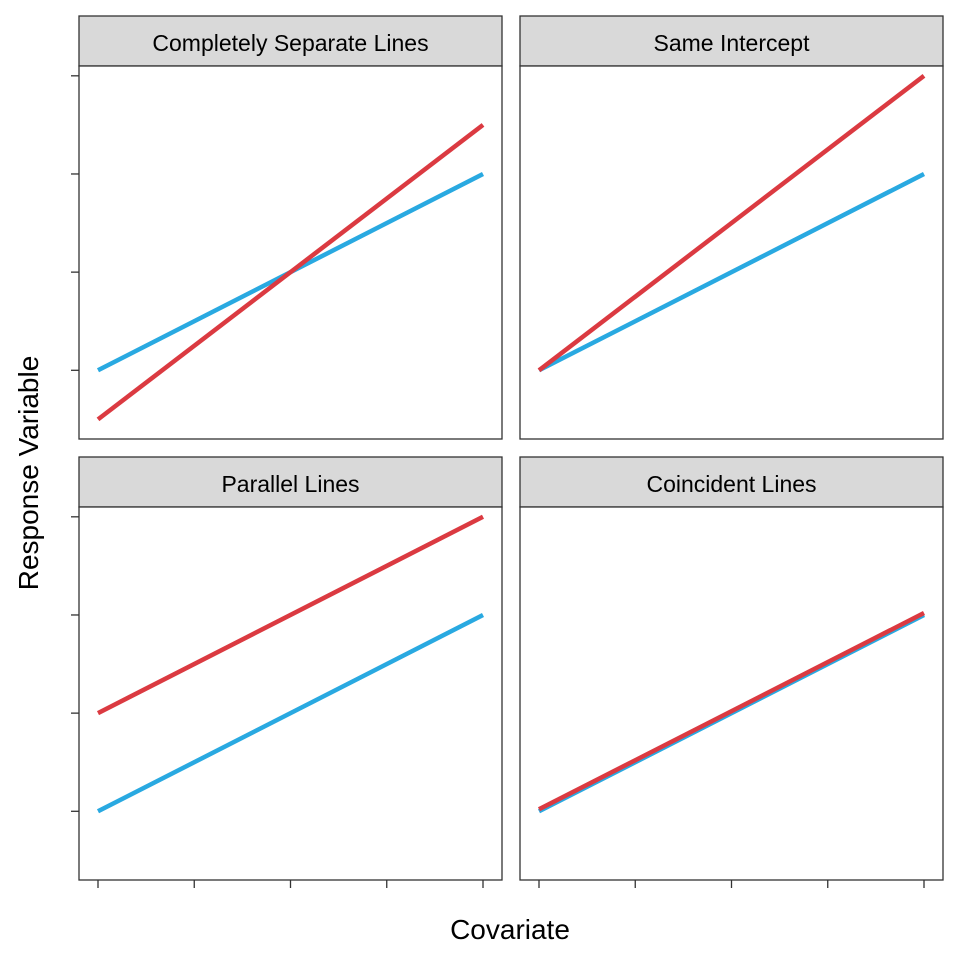 This screenshot has height=965, width=960. I want to click on panel-3-title: Parallel Lines, so click(290, 484).